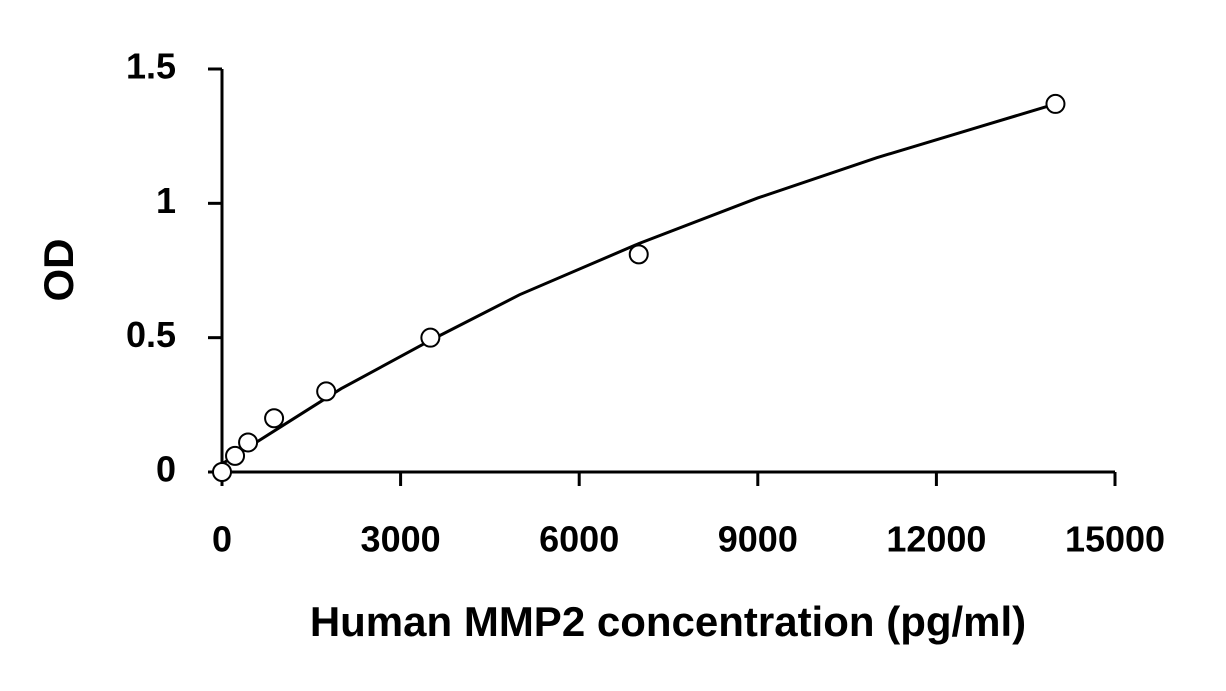 The height and width of the screenshot is (691, 1226). I want to click on x-tick-label: 6000, so click(579, 539).